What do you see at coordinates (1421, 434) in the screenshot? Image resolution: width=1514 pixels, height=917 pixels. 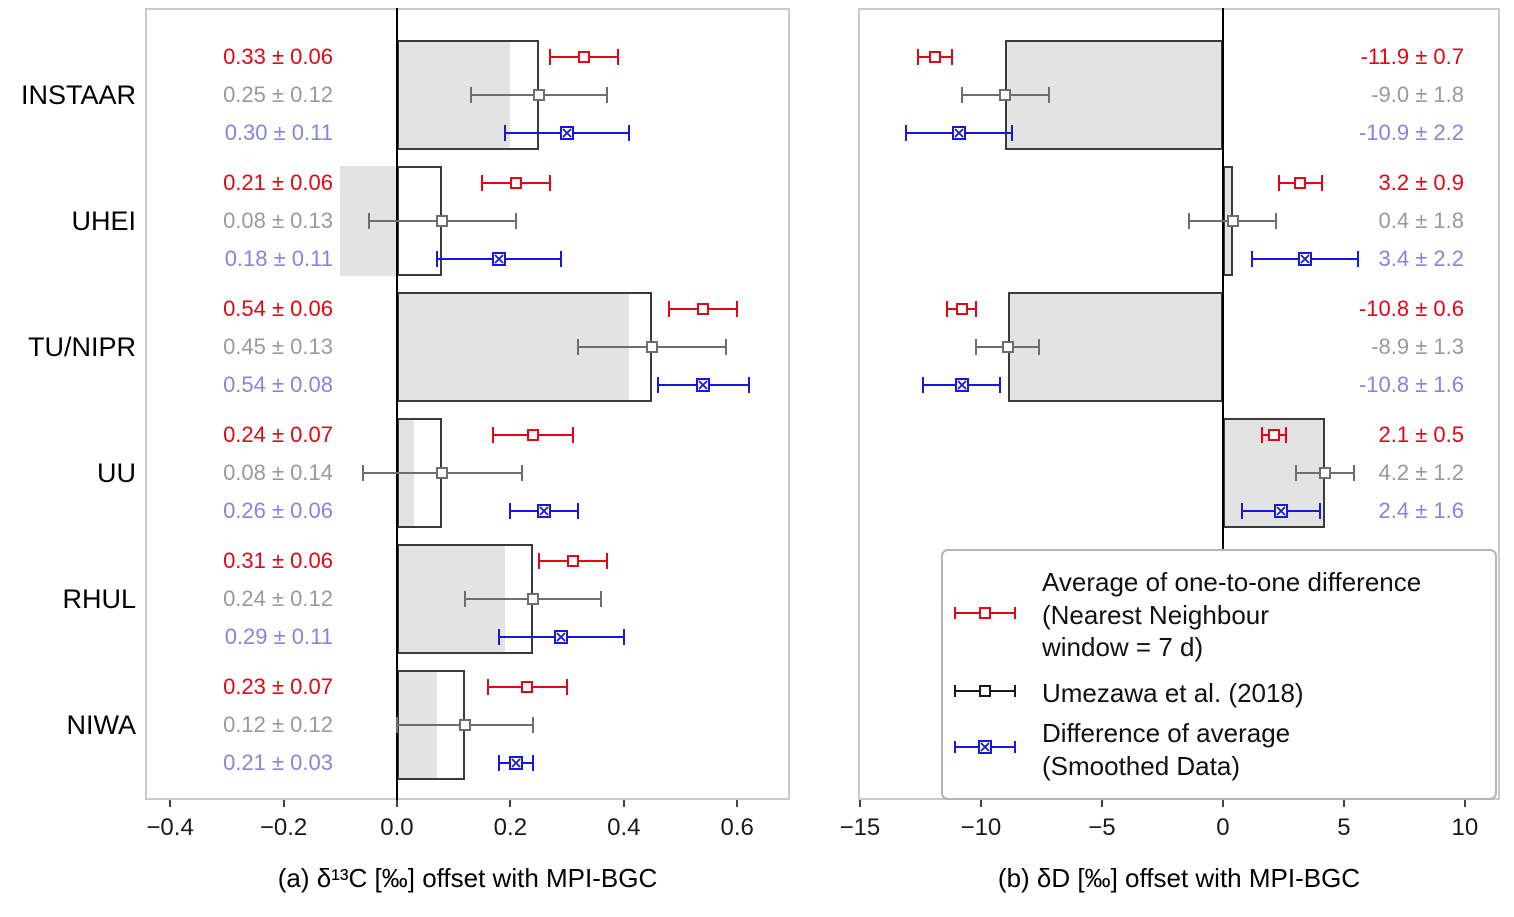 I see `value-label-b-UU-nearest: 2.1 ± 0.5` at bounding box center [1421, 434].